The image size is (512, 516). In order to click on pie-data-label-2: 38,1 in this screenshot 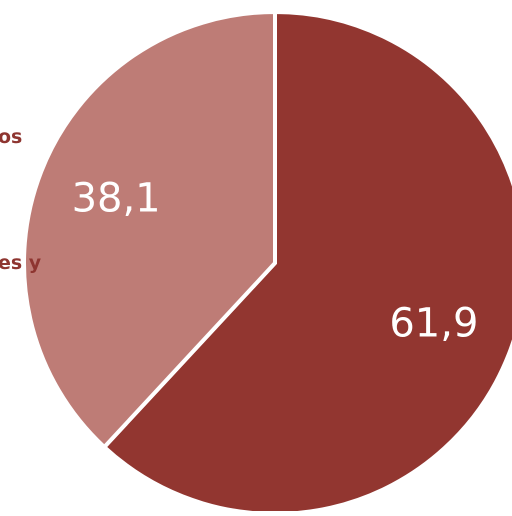, I will do `click(116, 199)`.